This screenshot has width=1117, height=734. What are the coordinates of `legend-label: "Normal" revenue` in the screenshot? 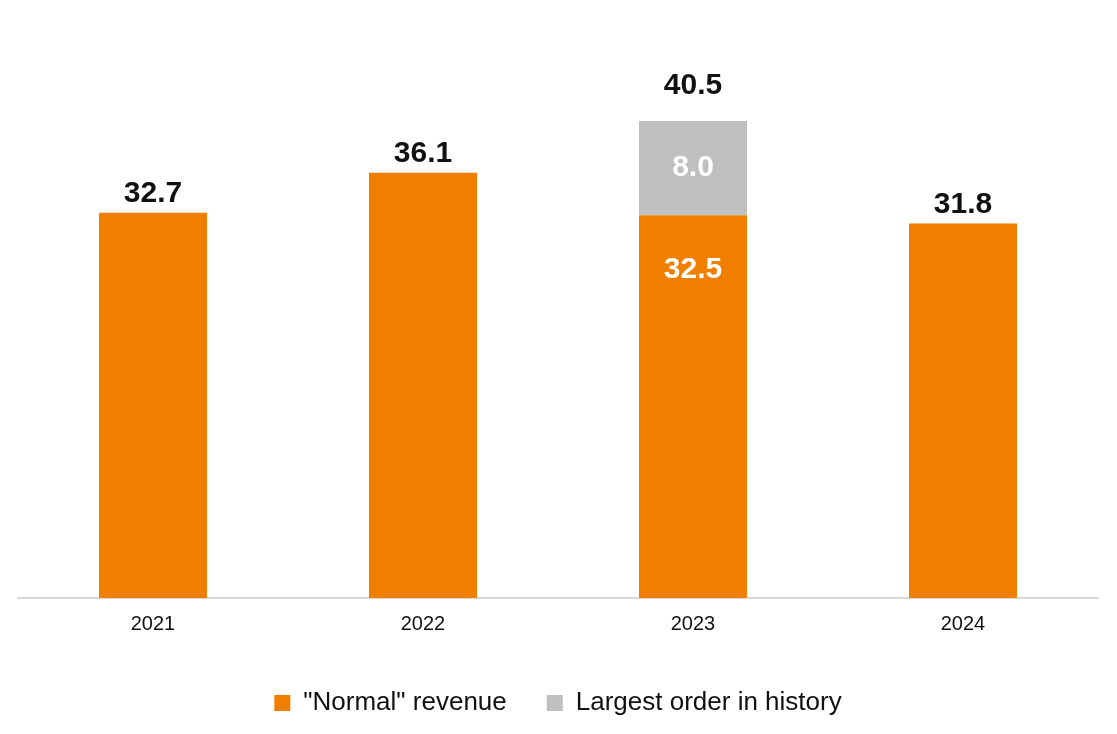 It's located at (405, 701).